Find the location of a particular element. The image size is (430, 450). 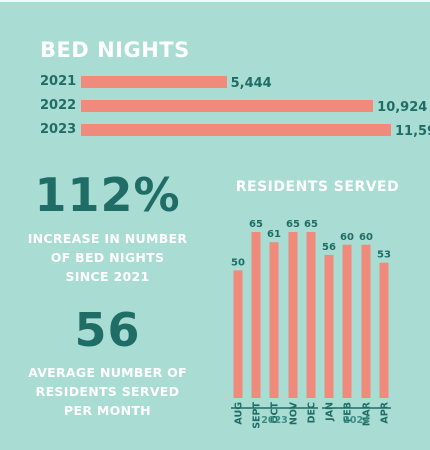

increase-percent-value: 112% is located at coordinates (107, 195).